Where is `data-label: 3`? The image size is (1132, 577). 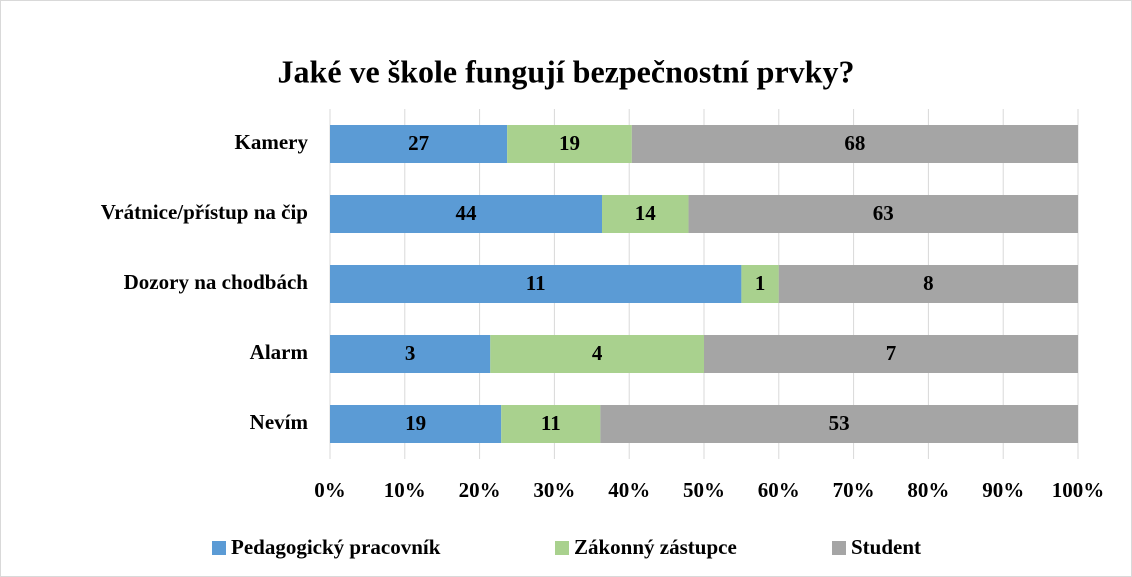
data-label: 3 is located at coordinates (410, 353).